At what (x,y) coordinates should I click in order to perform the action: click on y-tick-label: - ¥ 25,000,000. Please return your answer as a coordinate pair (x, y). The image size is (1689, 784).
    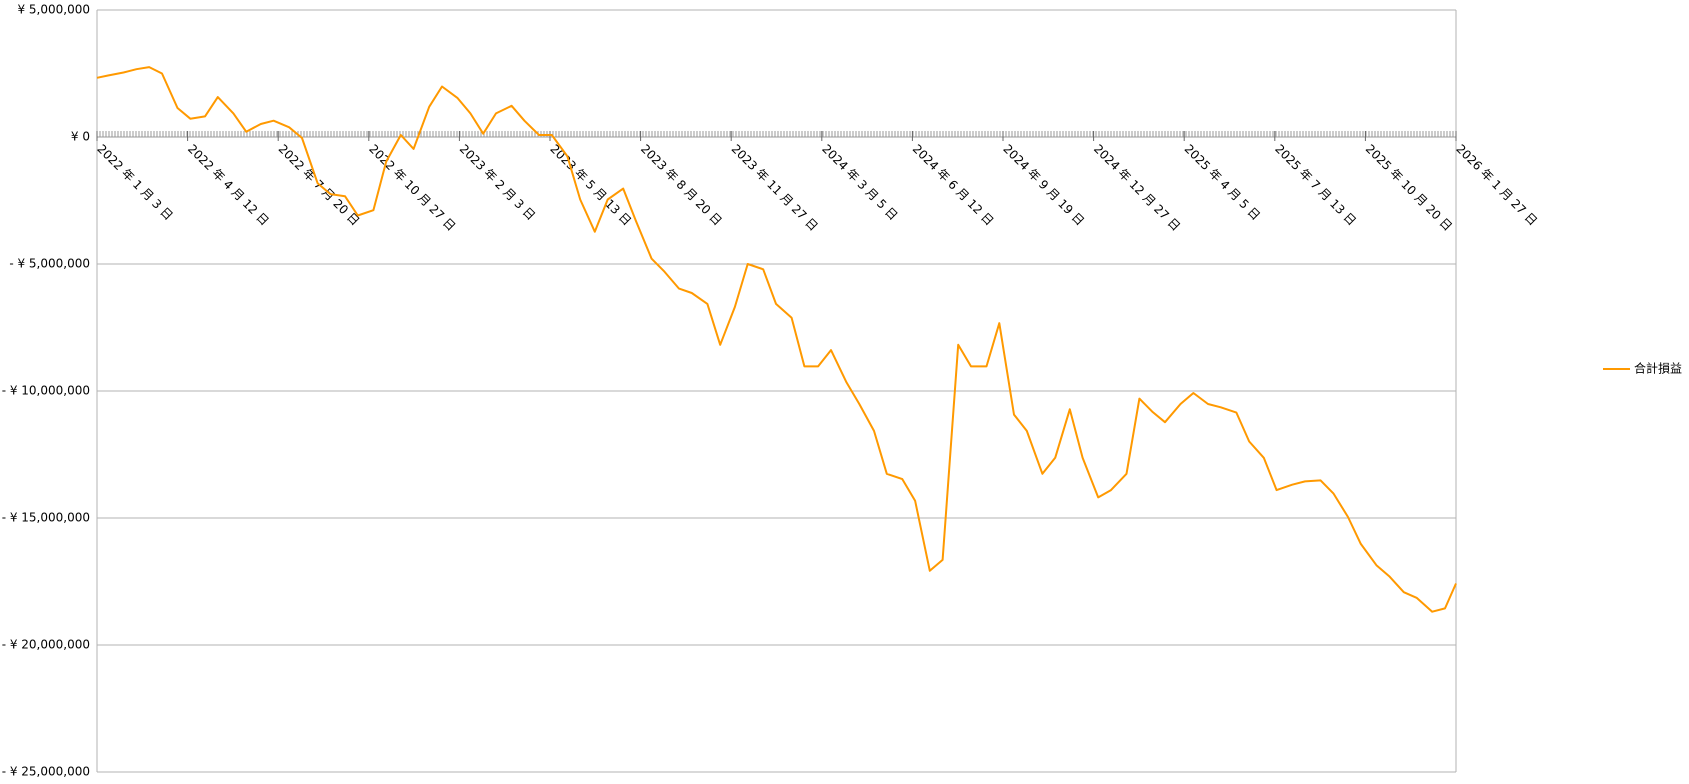
    Looking at the image, I should click on (46, 772).